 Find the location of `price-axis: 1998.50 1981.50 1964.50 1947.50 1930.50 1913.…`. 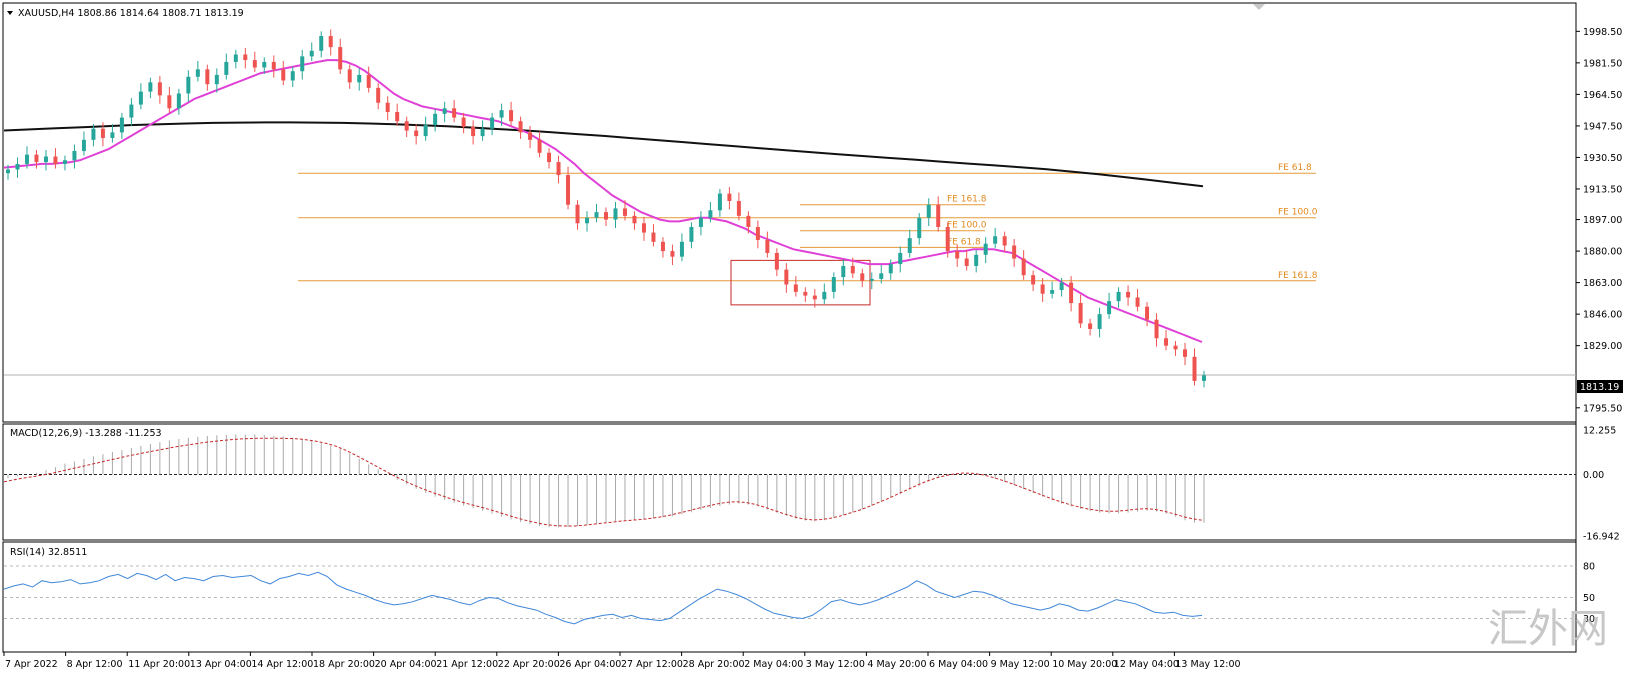

price-axis: 1998.50 1981.50 1964.50 1947.50 1930.50 1913.… is located at coordinates (1599, 220).